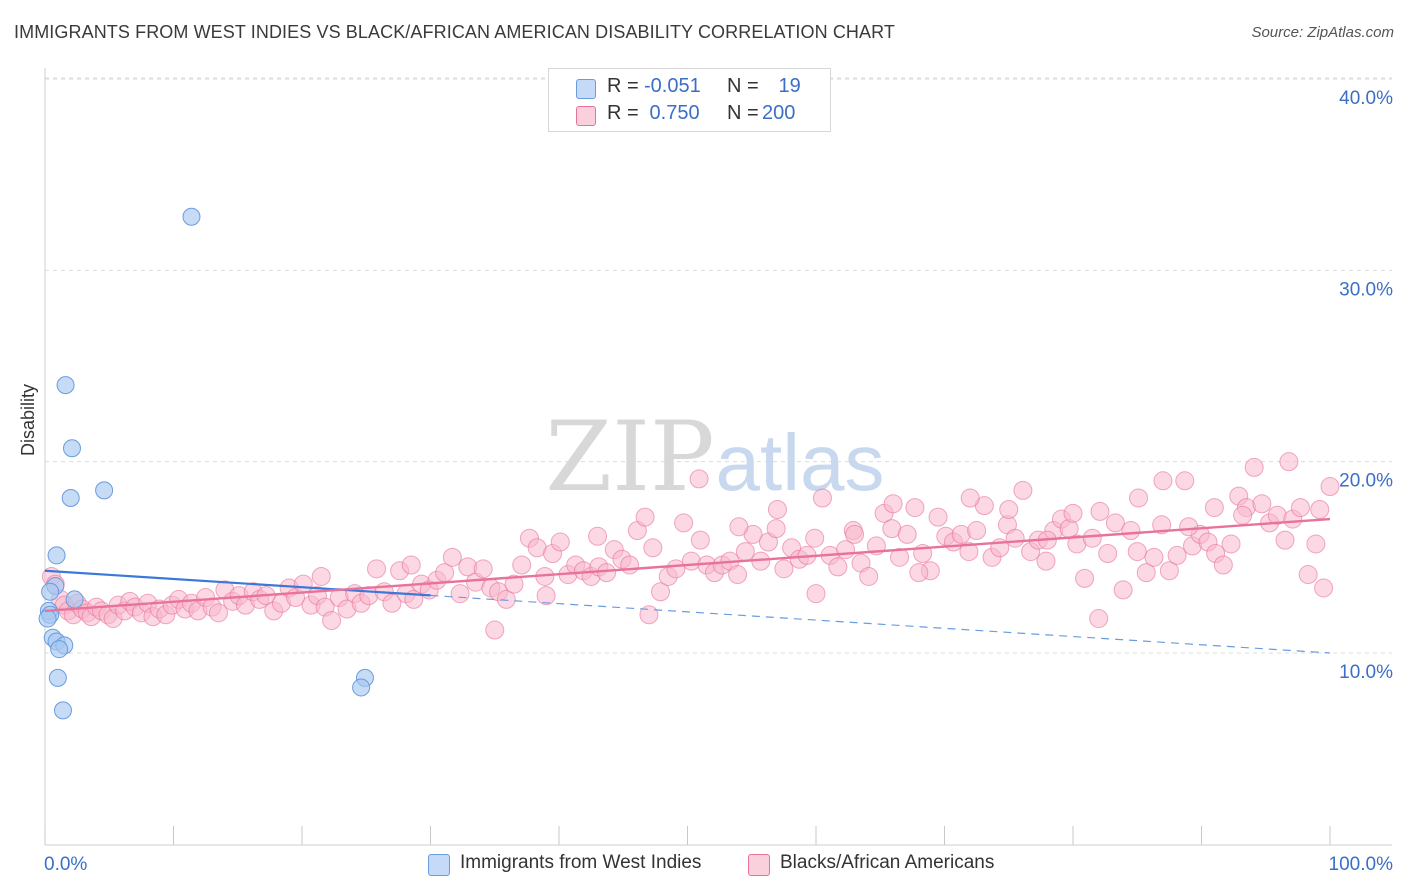 This screenshot has height=892, width=1406. Describe the element at coordinates (1322, 32) in the screenshot. I see `source-note: Source: ZipAtlas.com` at that location.